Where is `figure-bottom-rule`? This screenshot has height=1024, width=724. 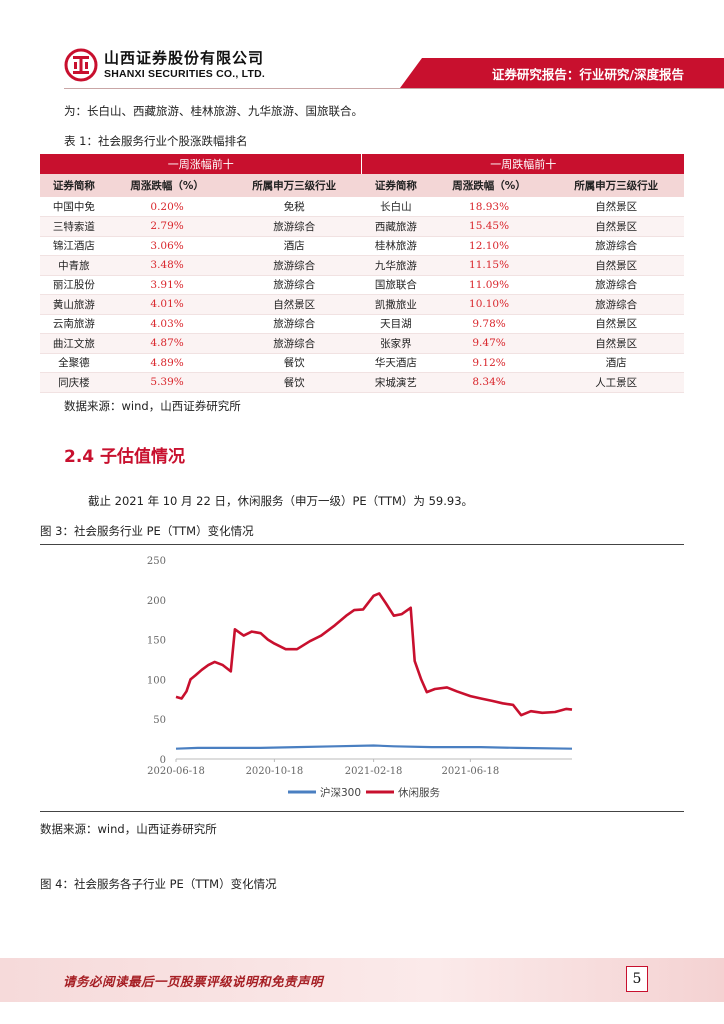
figure-bottom-rule is located at coordinates (362, 811).